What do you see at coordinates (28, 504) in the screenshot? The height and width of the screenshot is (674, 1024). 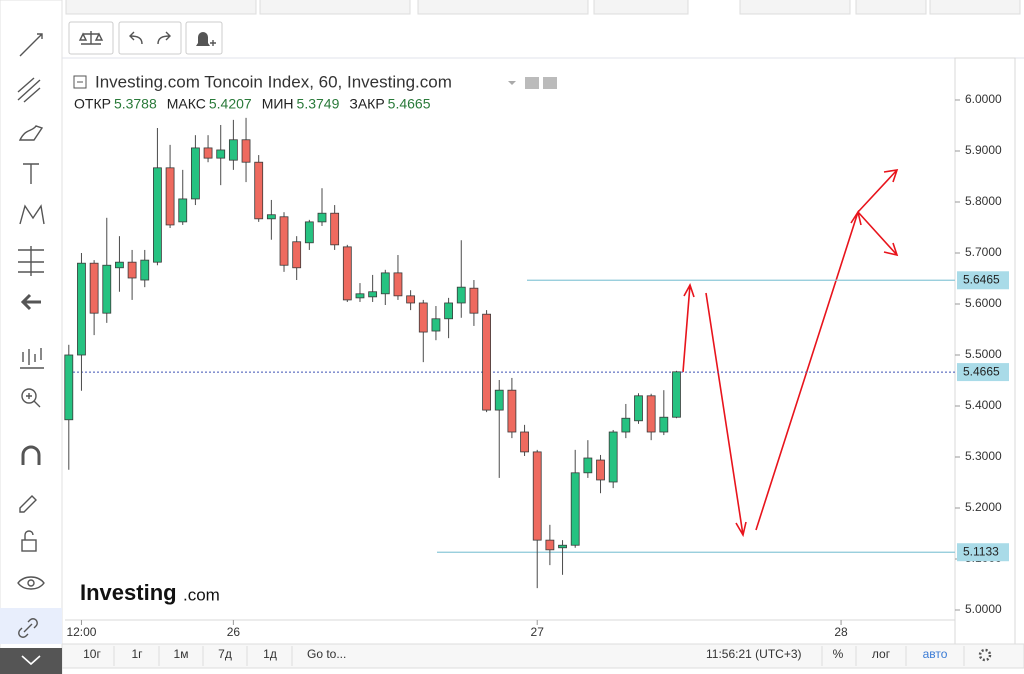 I see `lock-drawing-tool` at bounding box center [28, 504].